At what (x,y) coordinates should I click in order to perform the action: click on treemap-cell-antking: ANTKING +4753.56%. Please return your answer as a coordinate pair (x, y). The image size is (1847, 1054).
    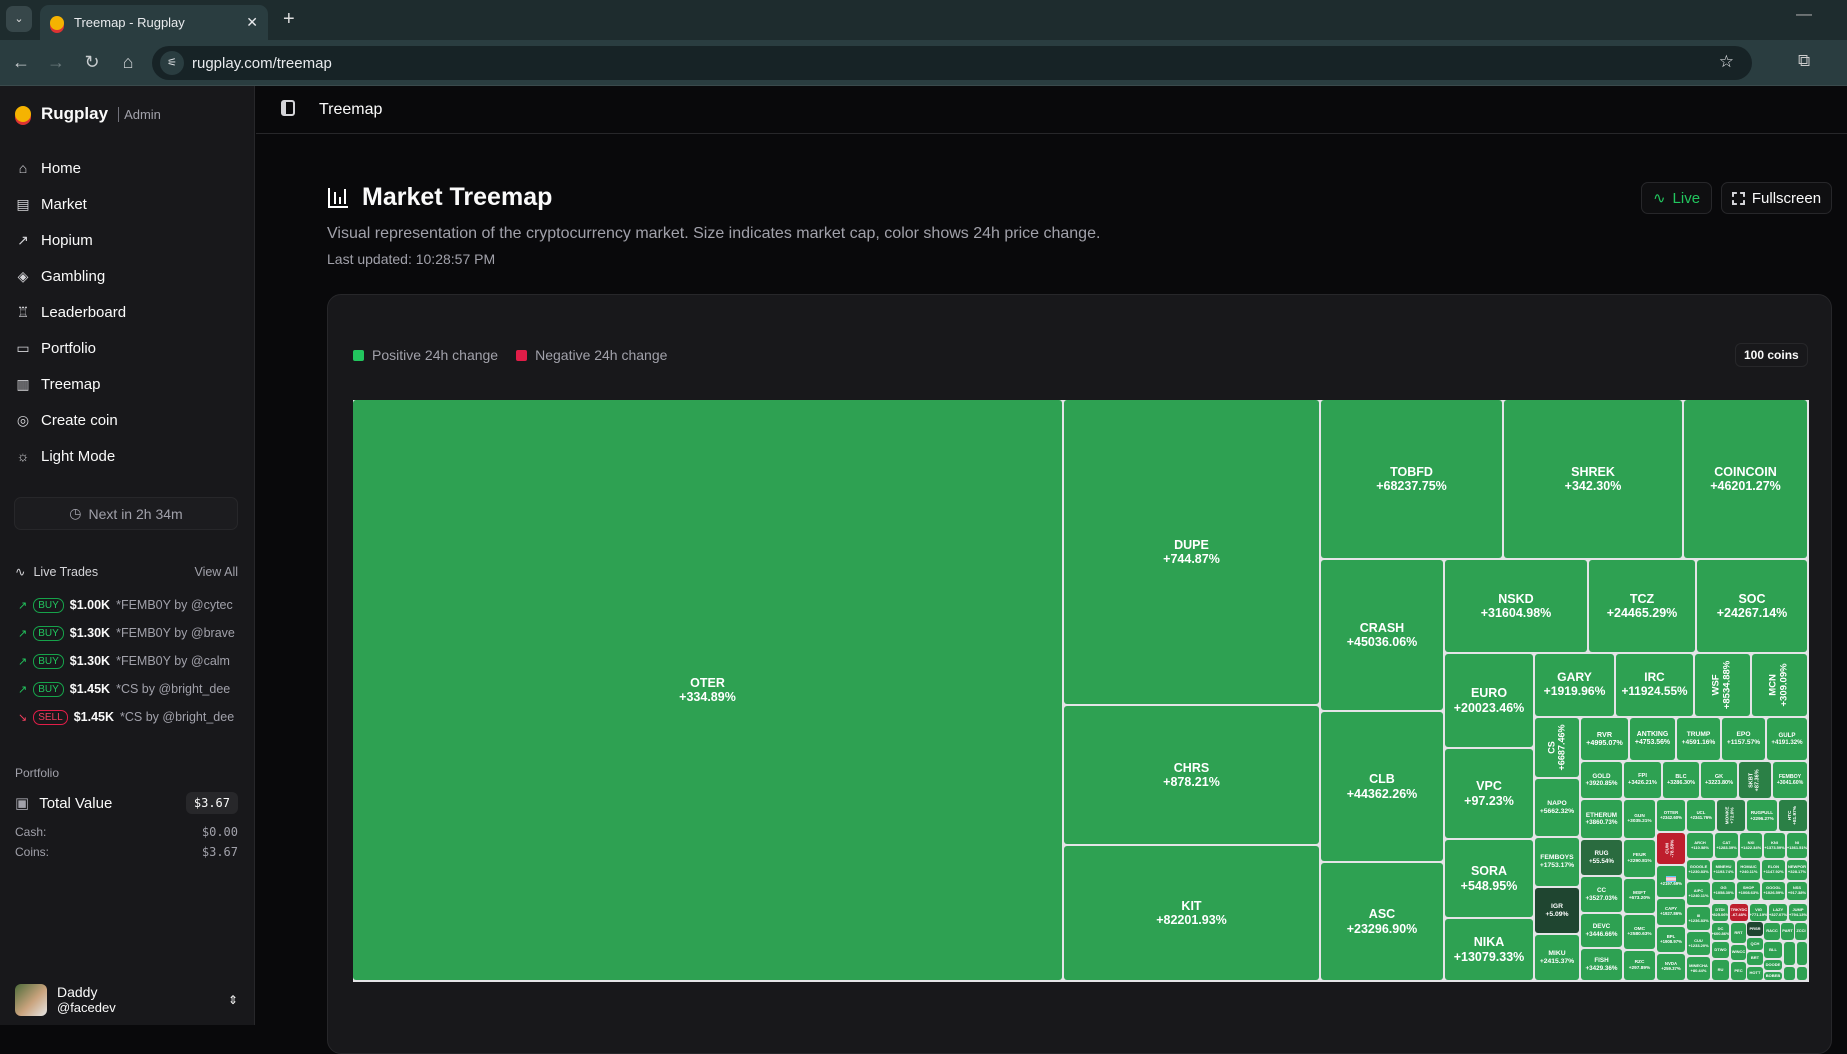
    Looking at the image, I should click on (1652, 739).